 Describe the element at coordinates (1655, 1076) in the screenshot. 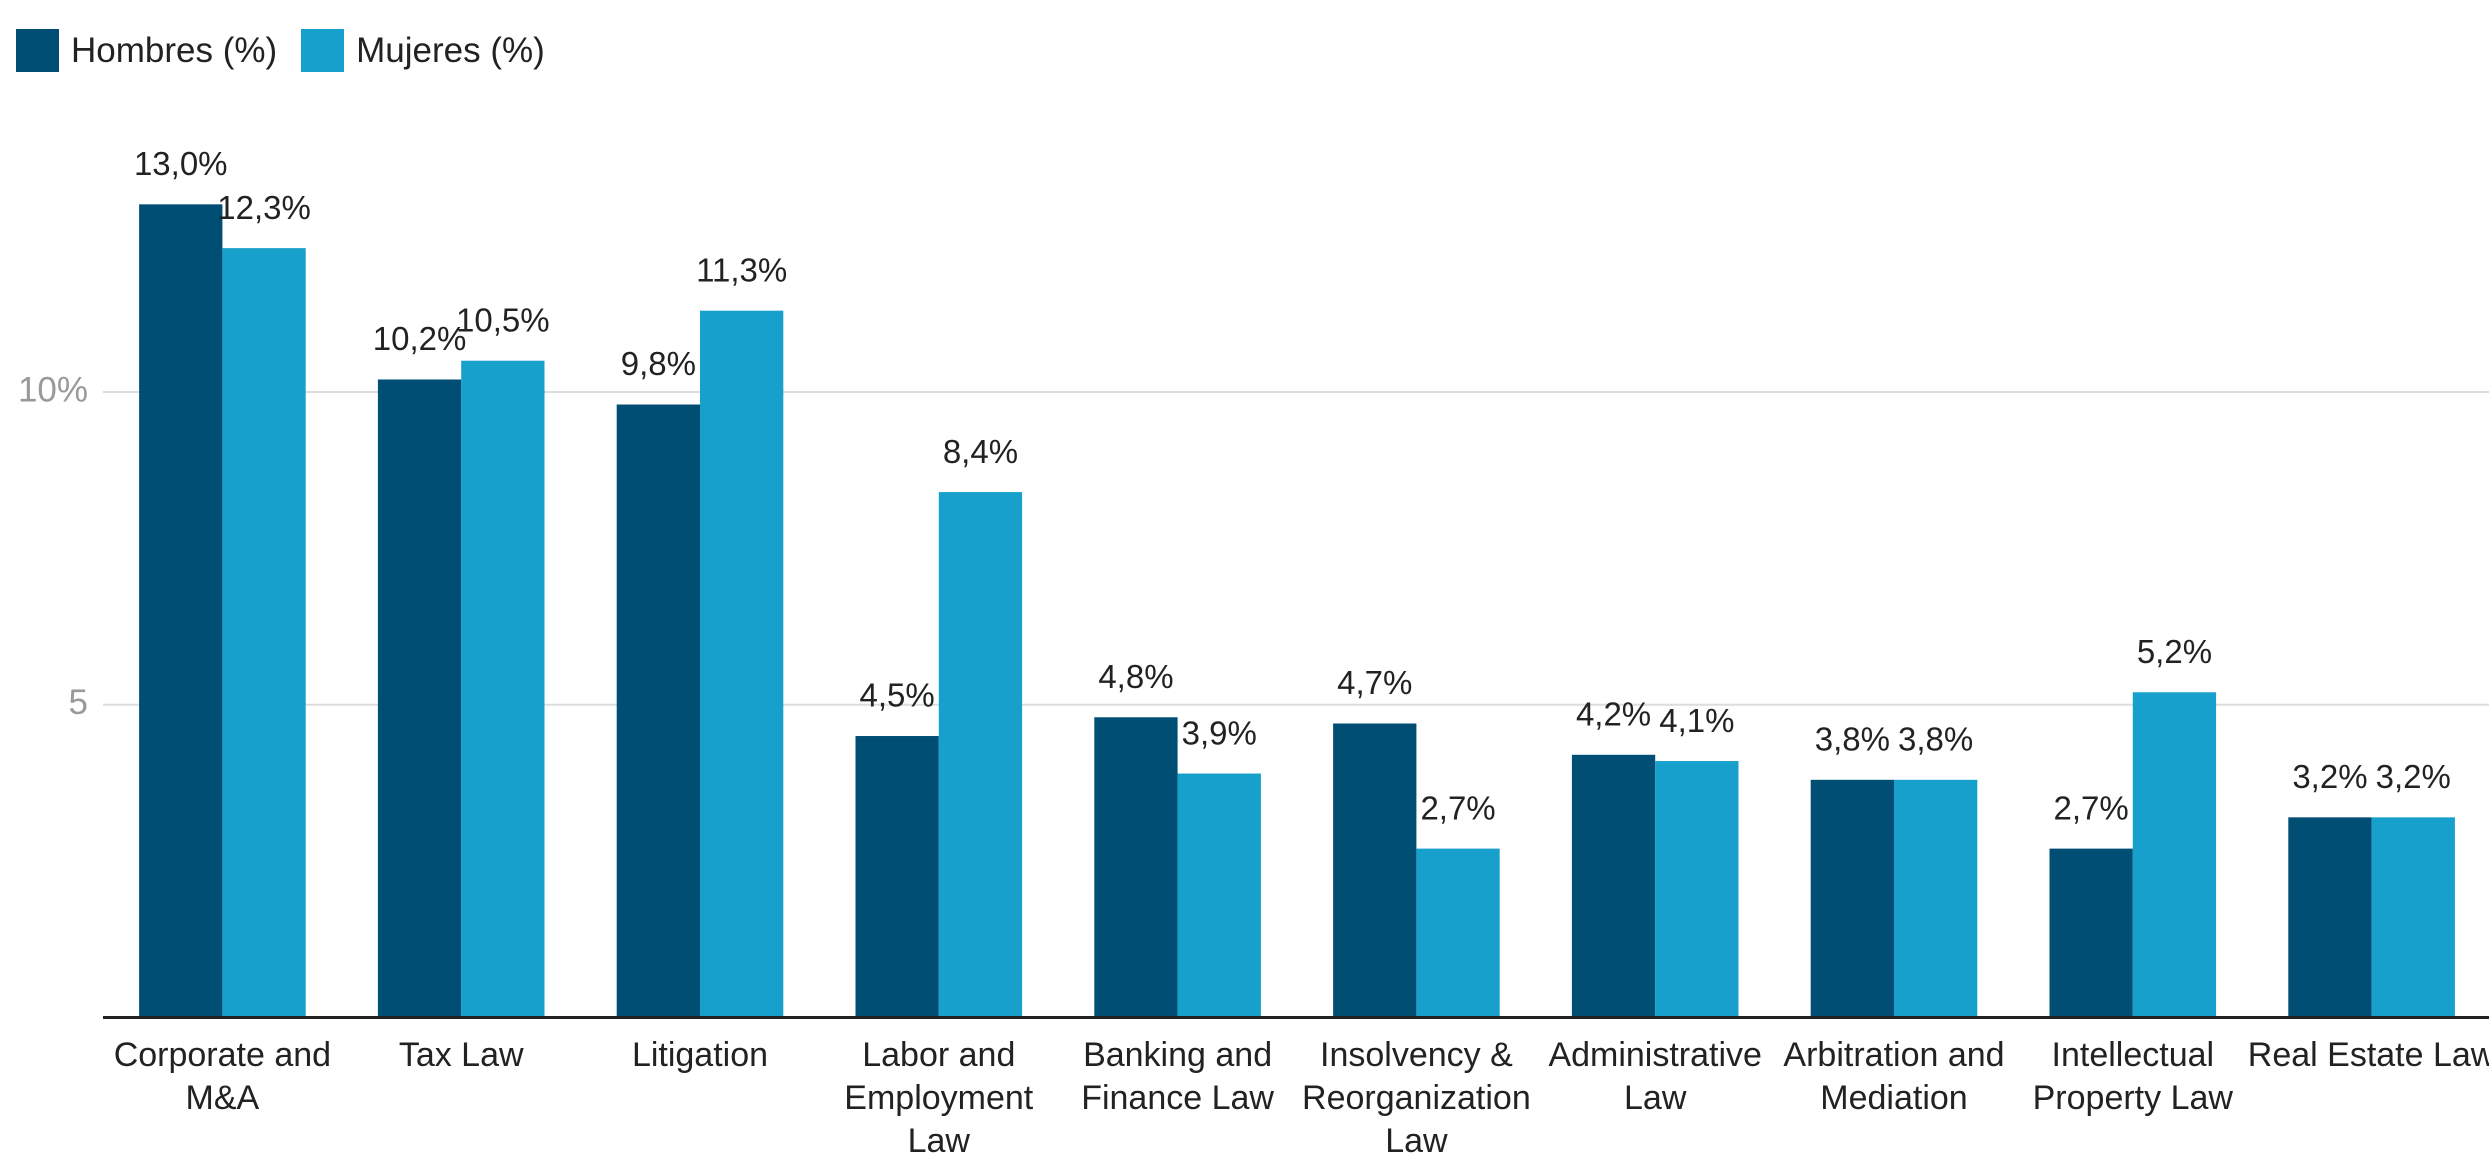

I see `x-tick-label: Administrative Law` at that location.